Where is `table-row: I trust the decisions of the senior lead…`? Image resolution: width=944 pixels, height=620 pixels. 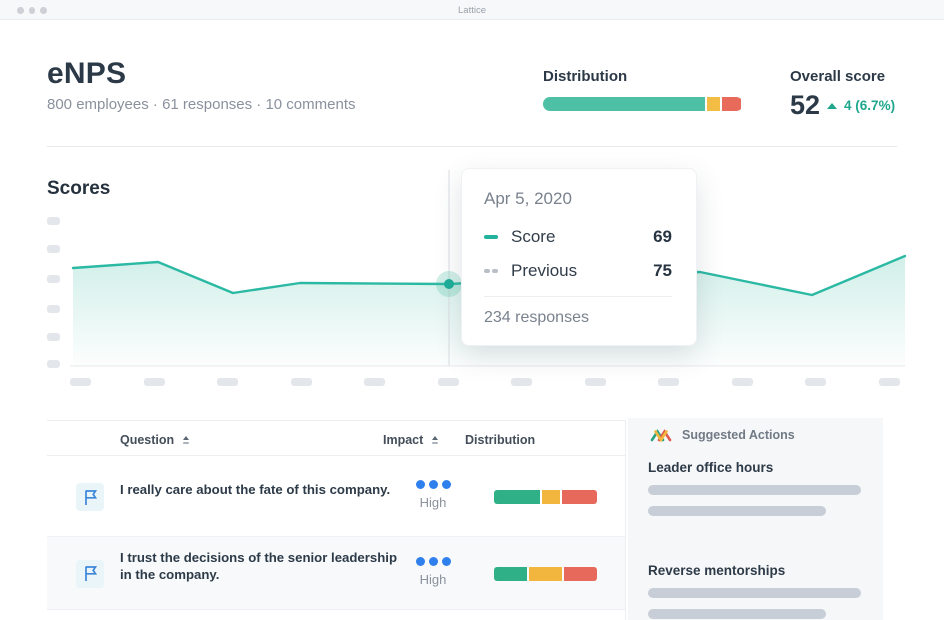
table-row: I trust the decisions of the senior lead… is located at coordinates (336, 573).